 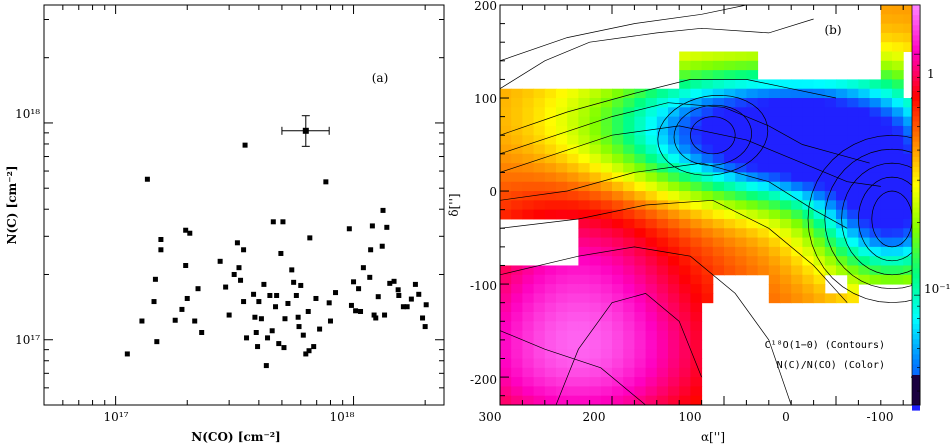 I want to click on contour-peak-center, so click(x=713, y=135).